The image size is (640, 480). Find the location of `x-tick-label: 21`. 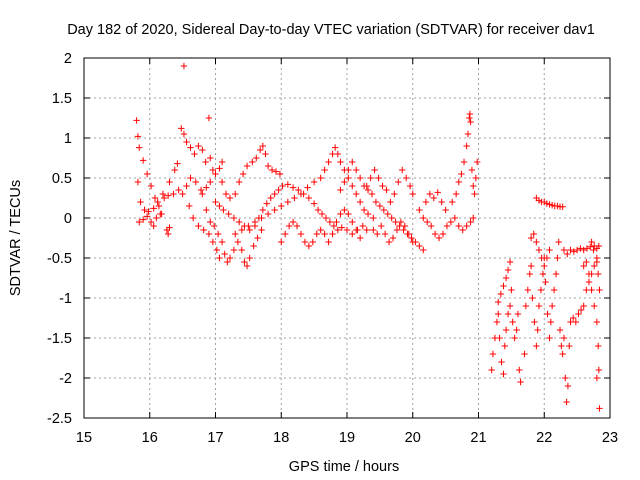

x-tick-label: 21 is located at coordinates (478, 438).